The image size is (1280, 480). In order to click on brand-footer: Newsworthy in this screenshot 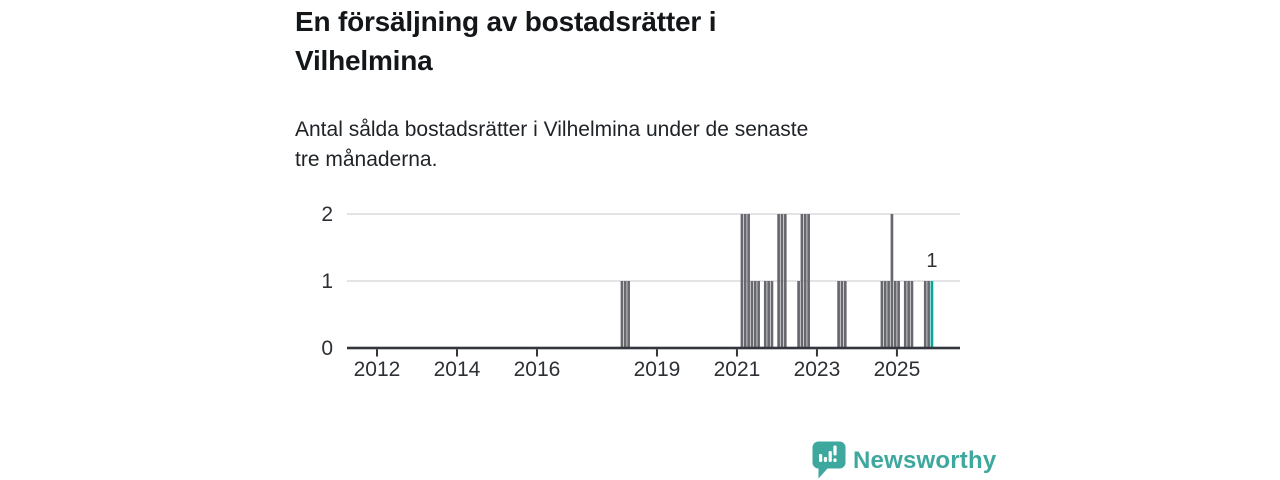, I will do `click(904, 460)`.